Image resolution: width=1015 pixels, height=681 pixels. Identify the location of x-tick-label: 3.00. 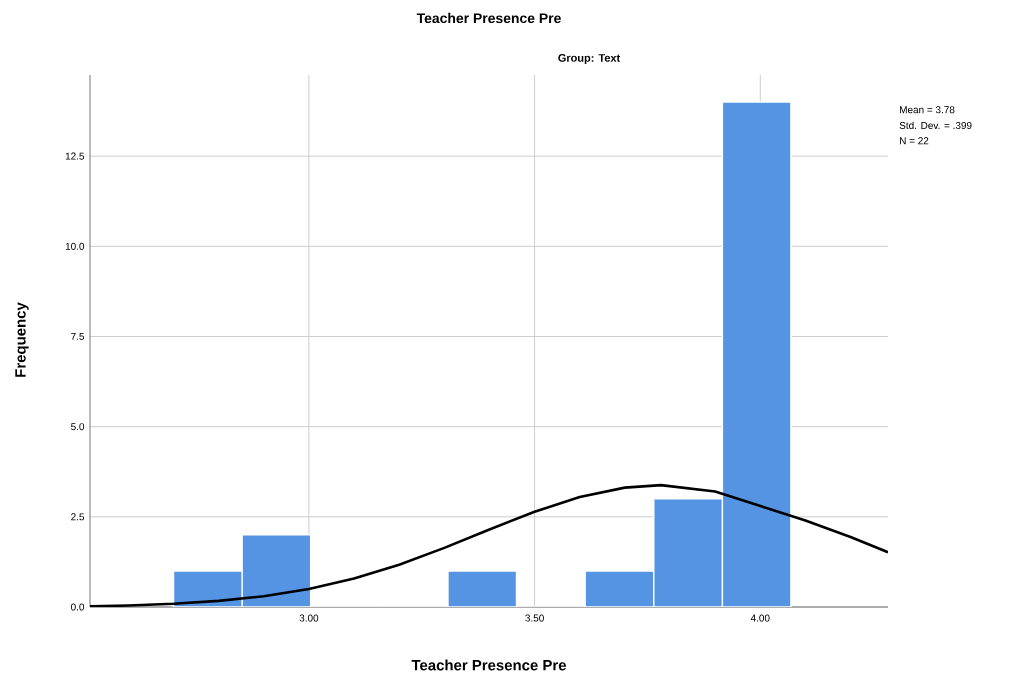
(309, 618).